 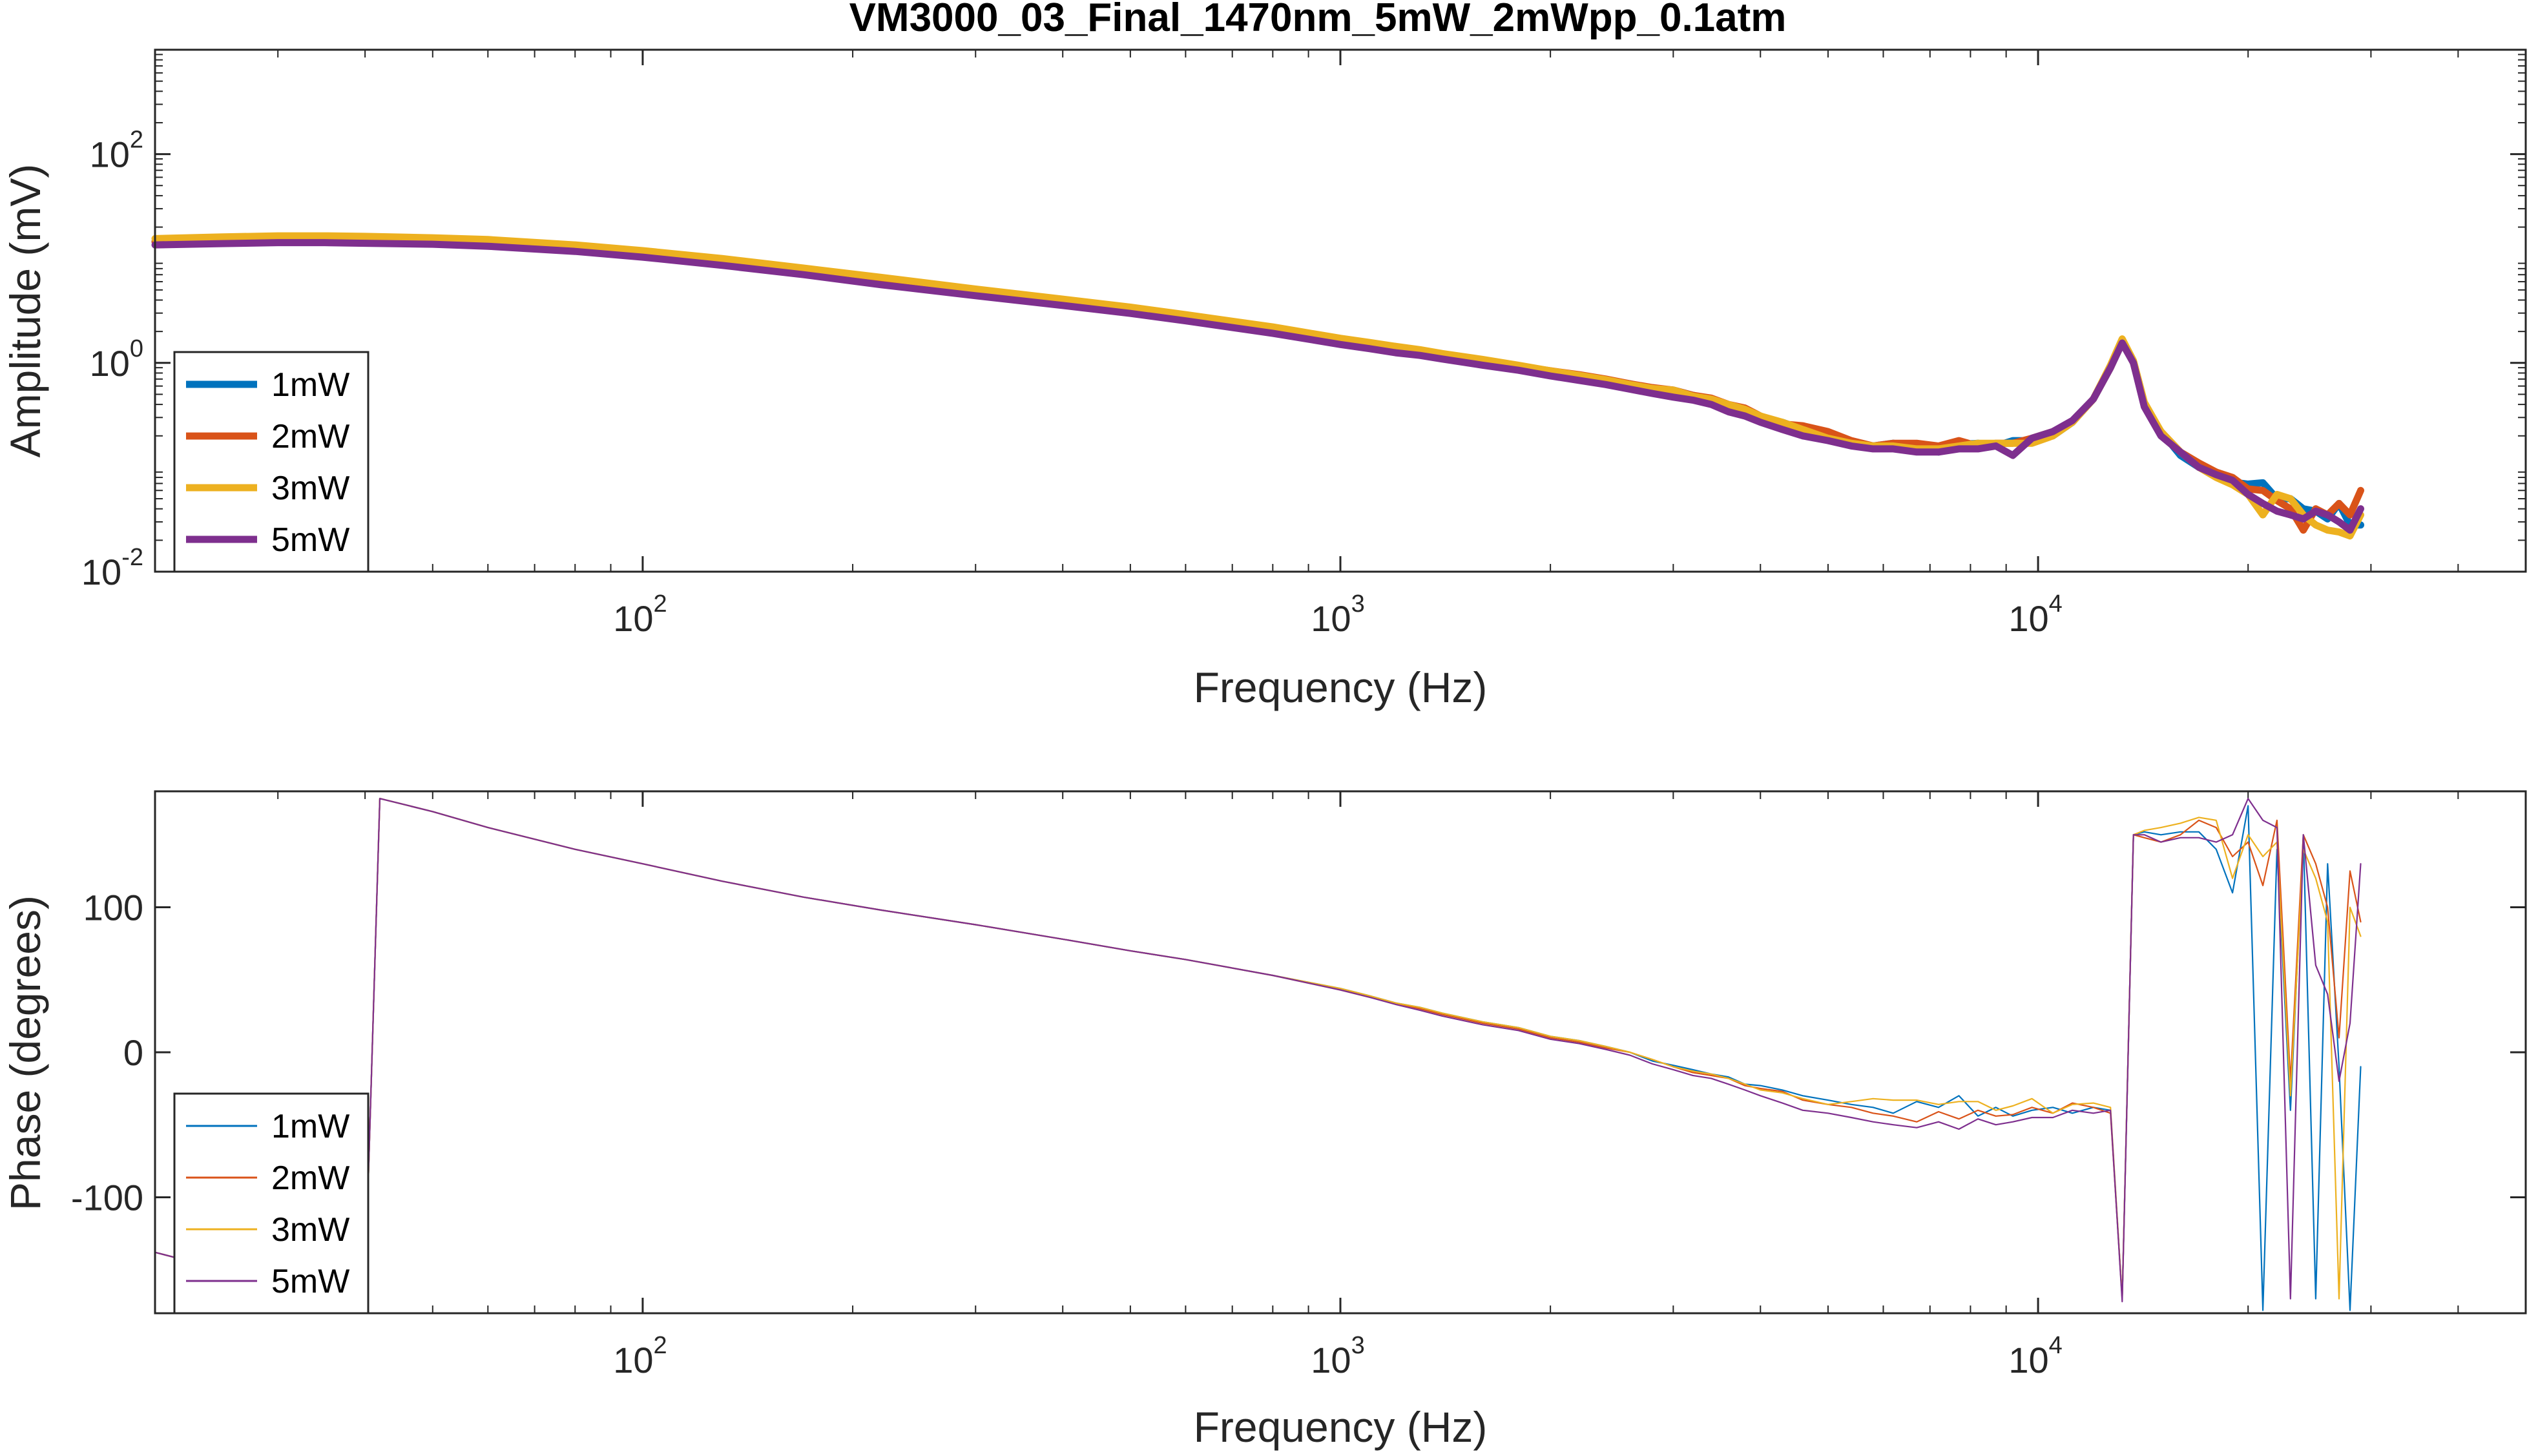 I want to click on amplitude-x-axis-label: Frequency (Hz), so click(x=1341, y=687).